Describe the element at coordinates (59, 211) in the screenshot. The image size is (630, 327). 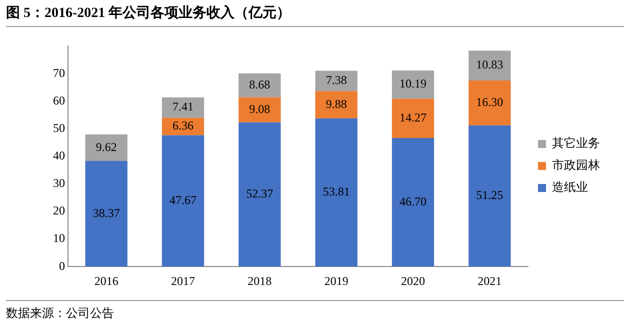
I see `y-tick-label: 20` at that location.